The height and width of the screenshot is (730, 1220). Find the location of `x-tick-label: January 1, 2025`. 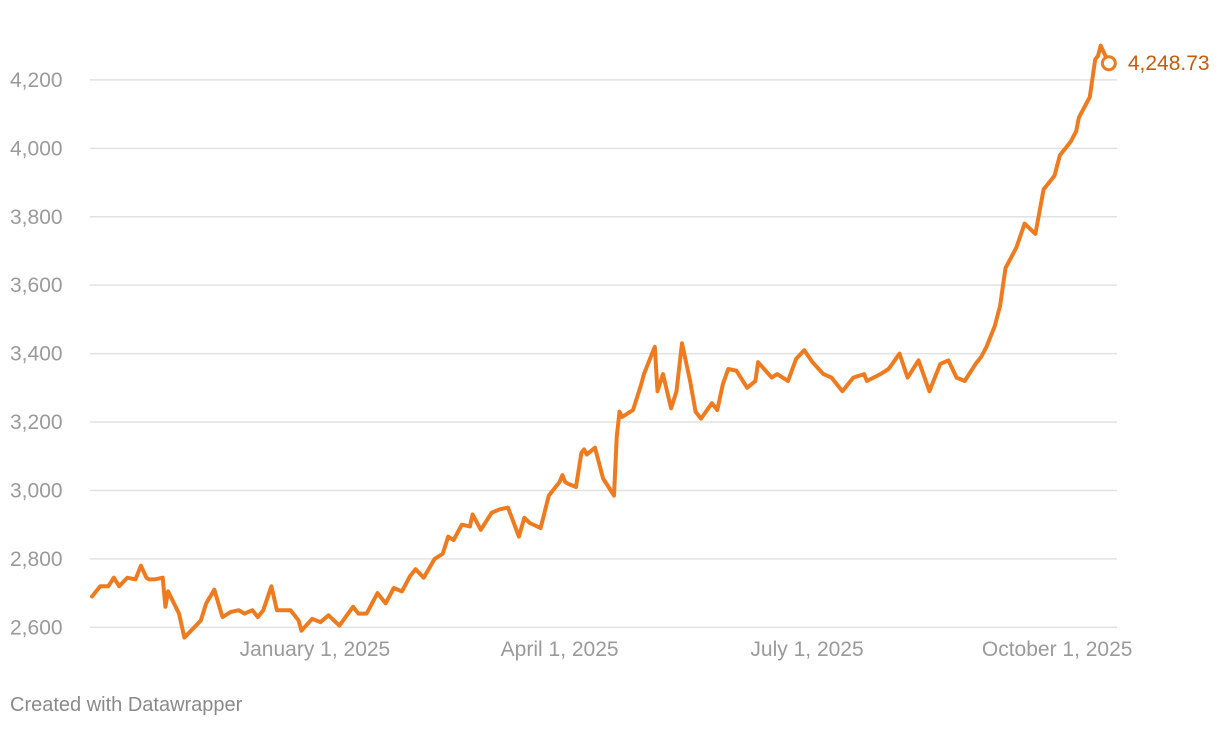

x-tick-label: January 1, 2025 is located at coordinates (315, 649).